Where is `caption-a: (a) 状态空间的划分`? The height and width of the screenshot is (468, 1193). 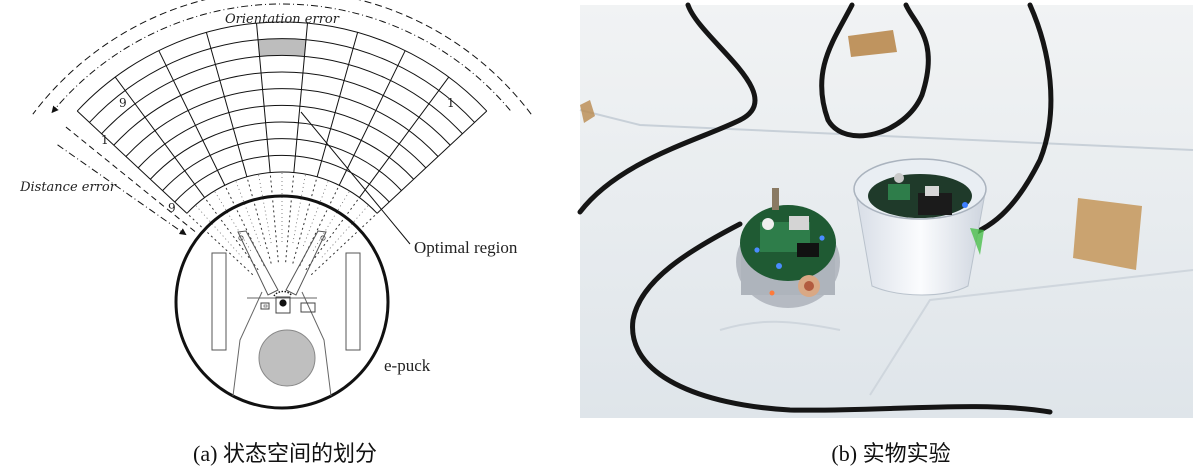 caption-a: (a) 状态空间的划分 is located at coordinates (285, 453).